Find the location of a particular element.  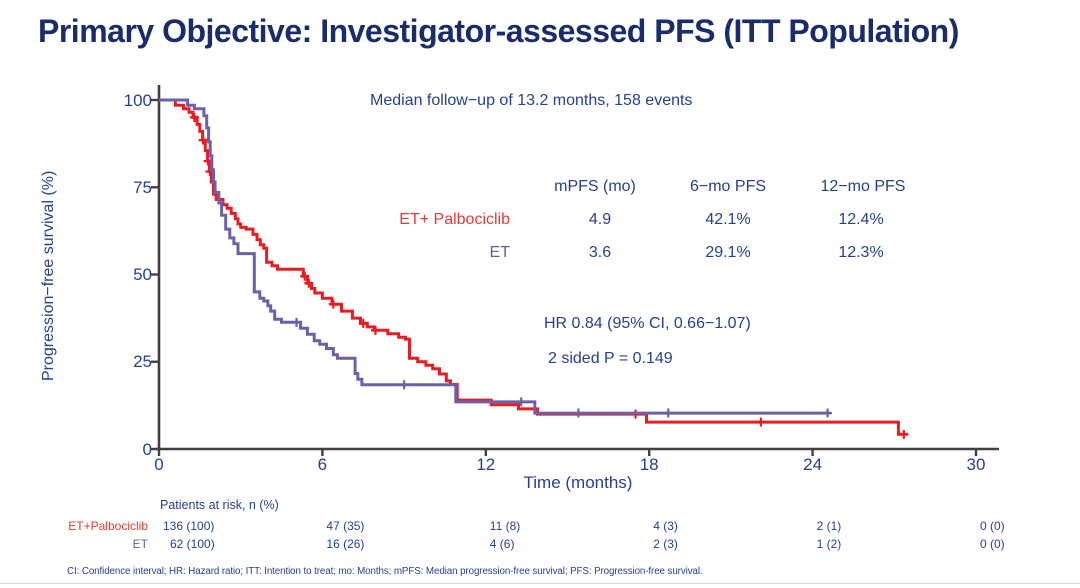

risk-value: 1 (2) is located at coordinates (829, 544).